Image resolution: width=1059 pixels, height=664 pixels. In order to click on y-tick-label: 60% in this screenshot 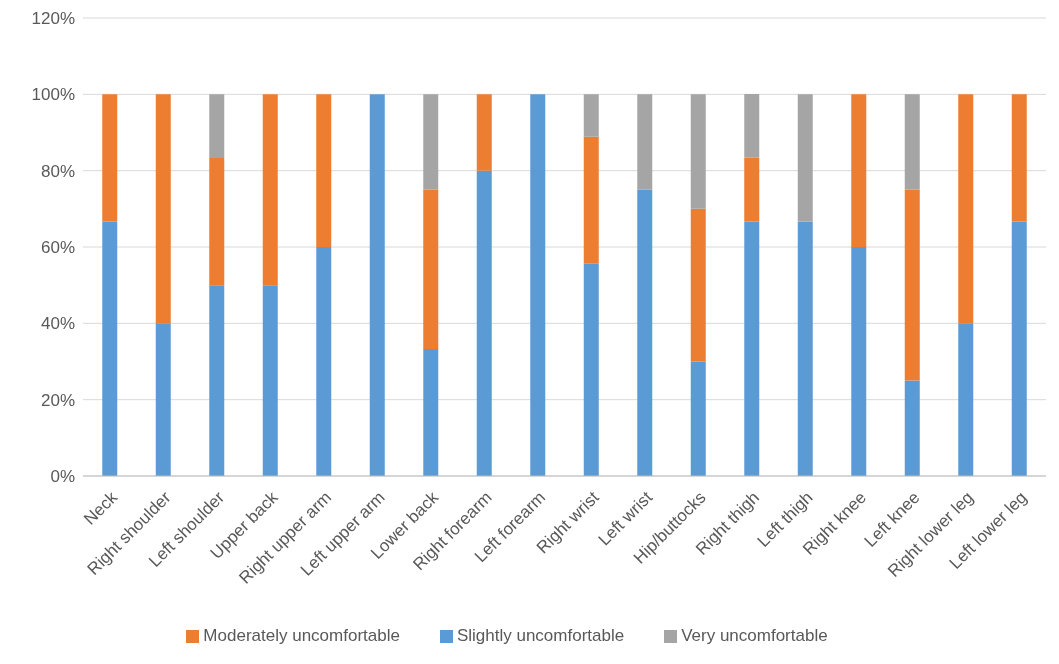, I will do `click(57, 248)`.